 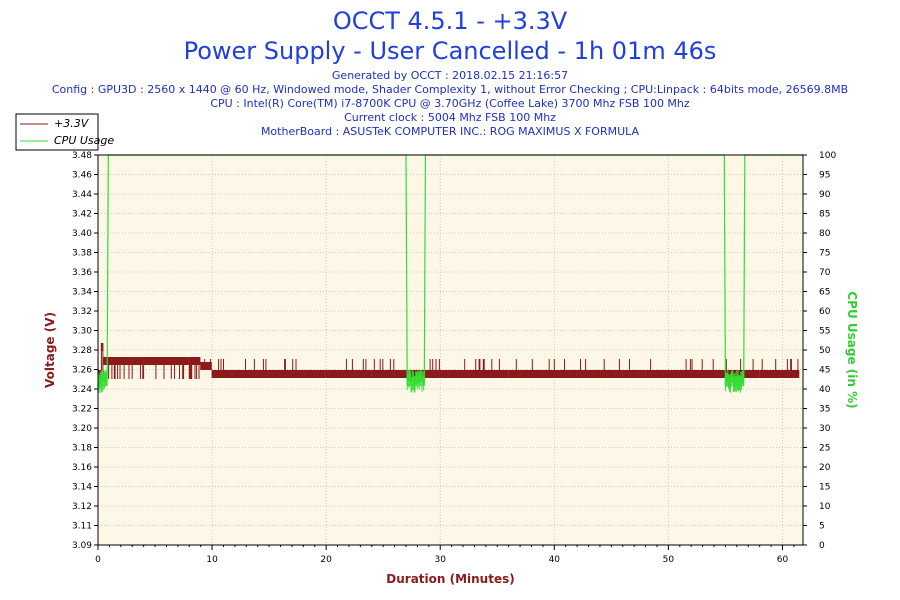 I want to click on y-tick-label: 3.09, so click(x=82, y=546).